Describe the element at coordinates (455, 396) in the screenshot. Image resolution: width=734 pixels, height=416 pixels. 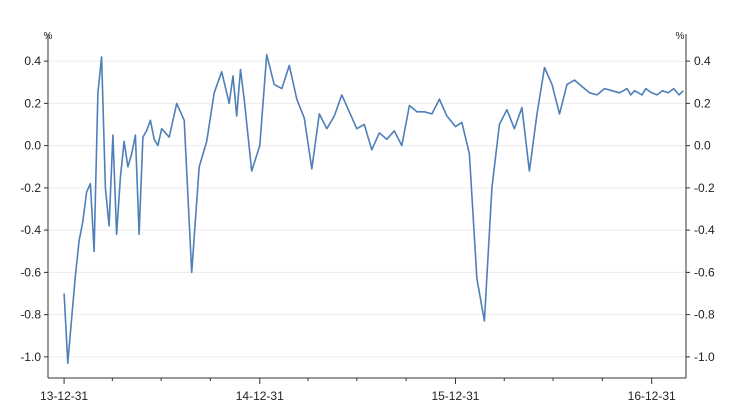
I see `x-tick-label: 15-12-31` at that location.